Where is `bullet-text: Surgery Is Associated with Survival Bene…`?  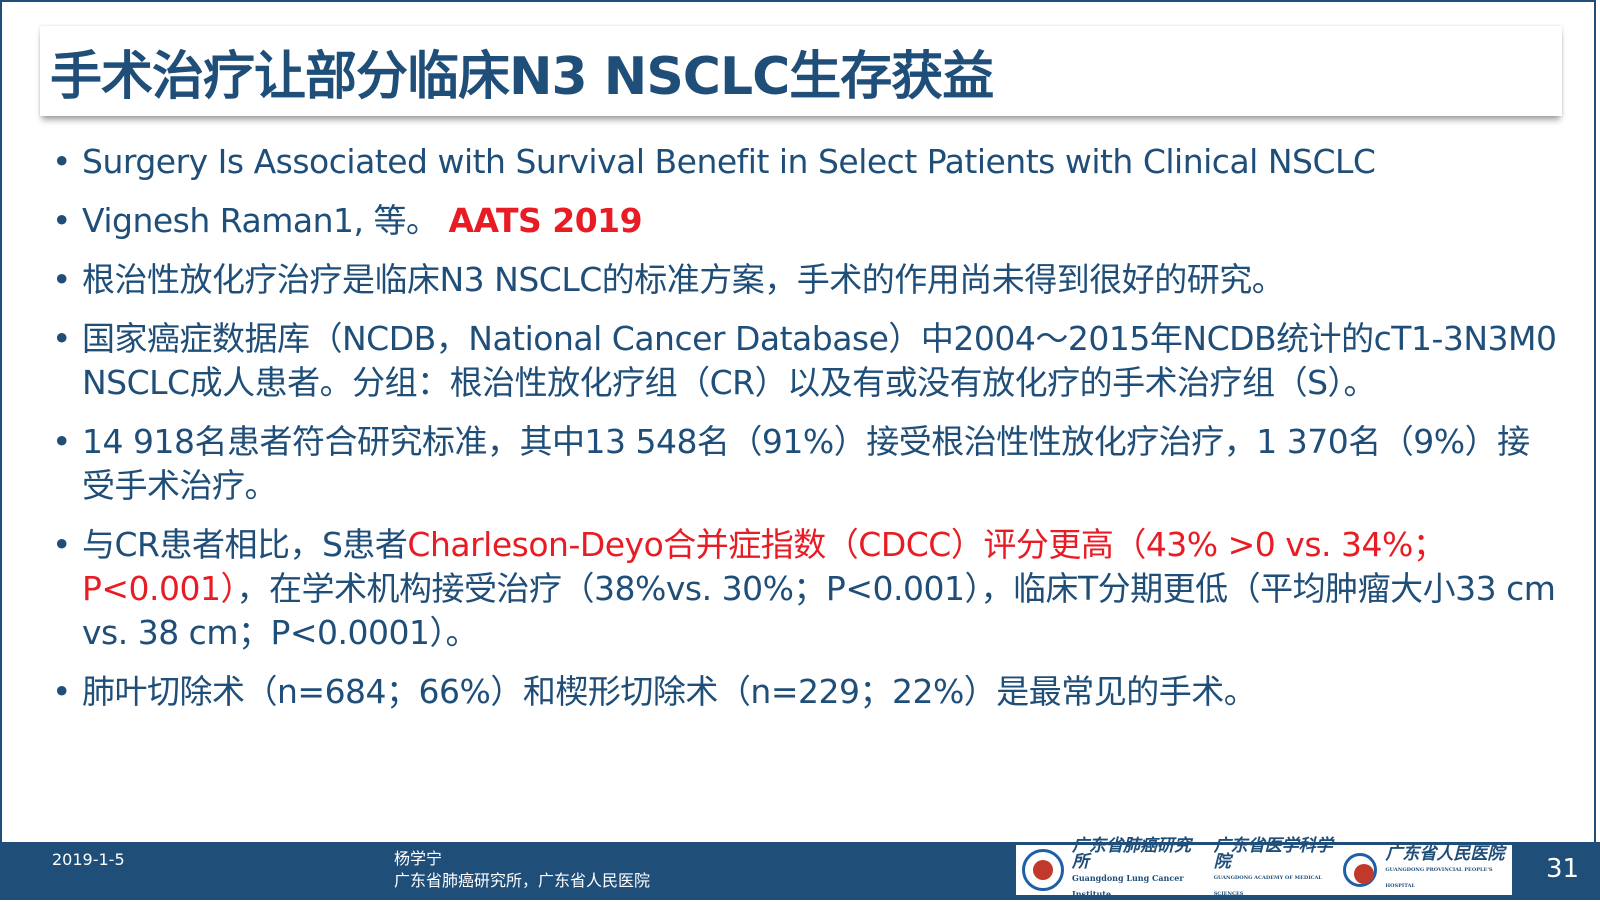 bullet-text: Surgery Is Associated with Survival Bene… is located at coordinates (729, 161).